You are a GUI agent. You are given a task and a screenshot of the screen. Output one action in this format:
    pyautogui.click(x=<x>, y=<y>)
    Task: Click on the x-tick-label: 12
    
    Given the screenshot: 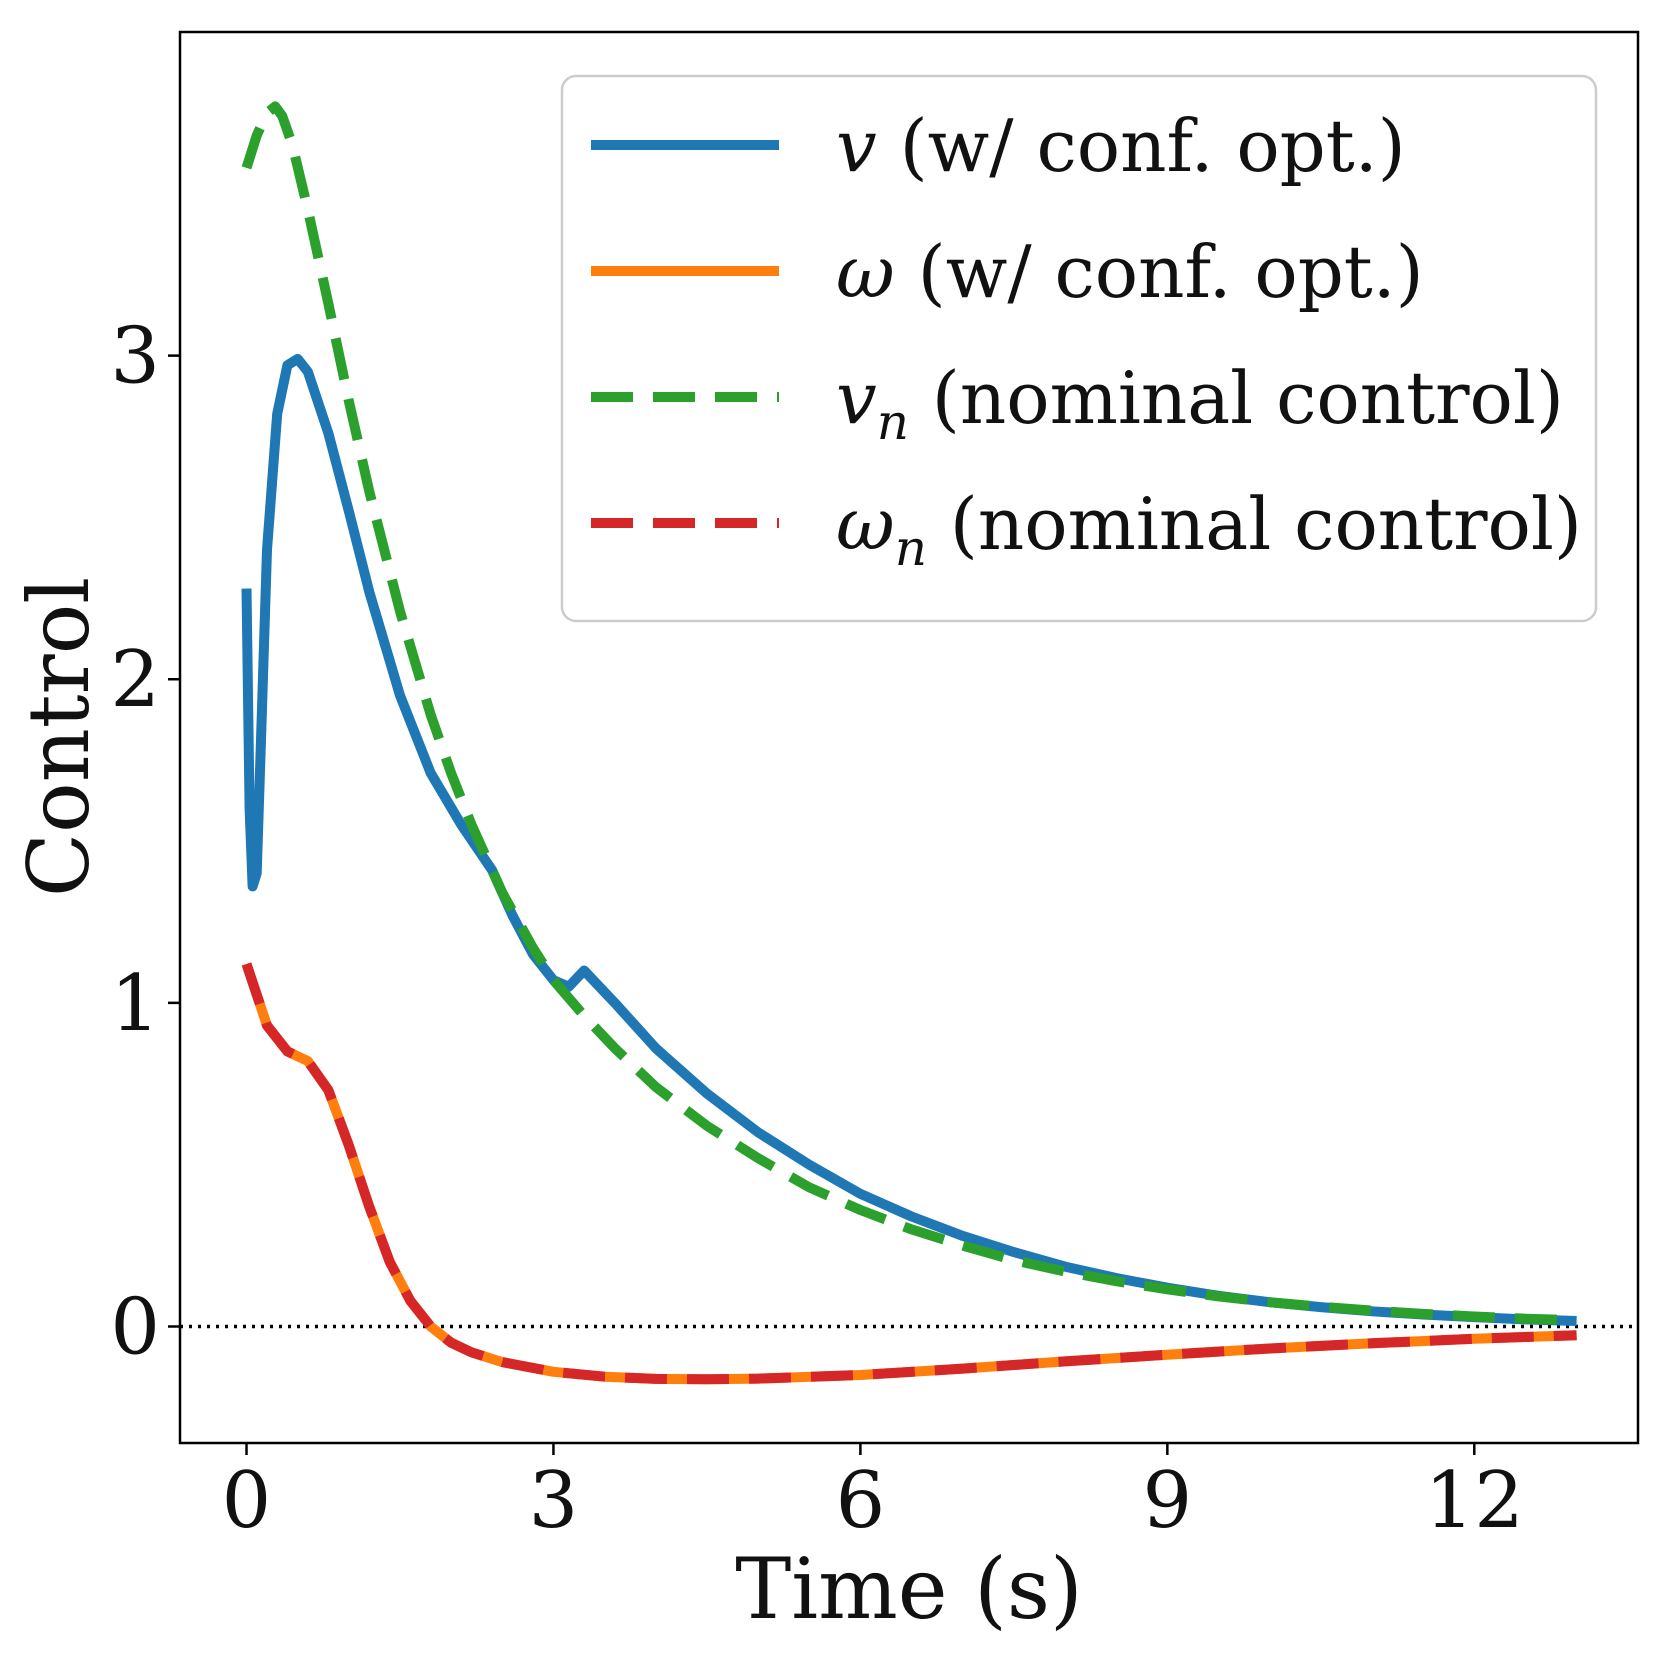 What is the action you would take?
    pyautogui.click(x=1474, y=1501)
    